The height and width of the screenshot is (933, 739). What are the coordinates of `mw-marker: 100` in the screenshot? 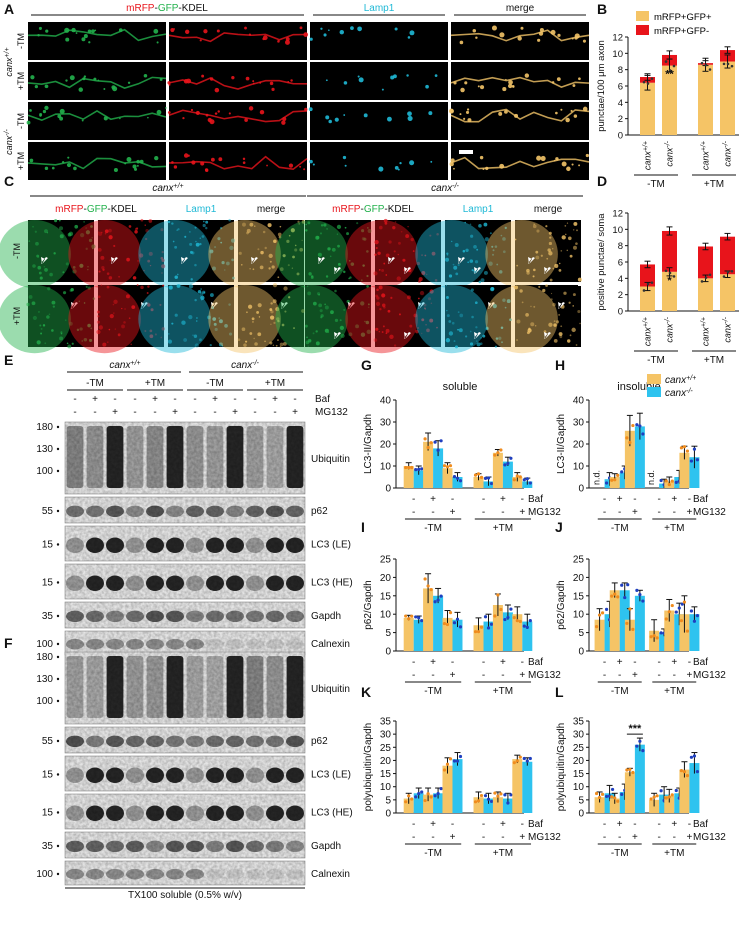 It's located at (44, 471).